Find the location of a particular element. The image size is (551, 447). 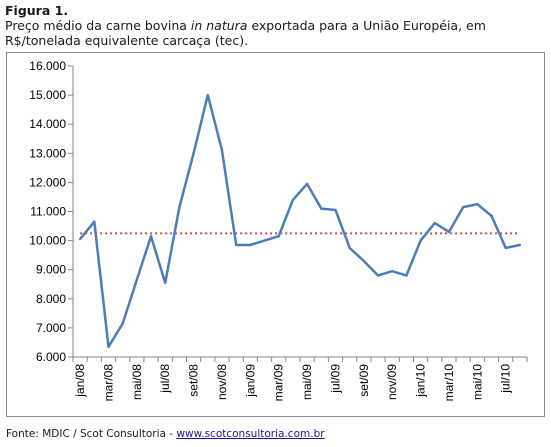

y-tick-label: 9.000 is located at coordinates (51, 270).